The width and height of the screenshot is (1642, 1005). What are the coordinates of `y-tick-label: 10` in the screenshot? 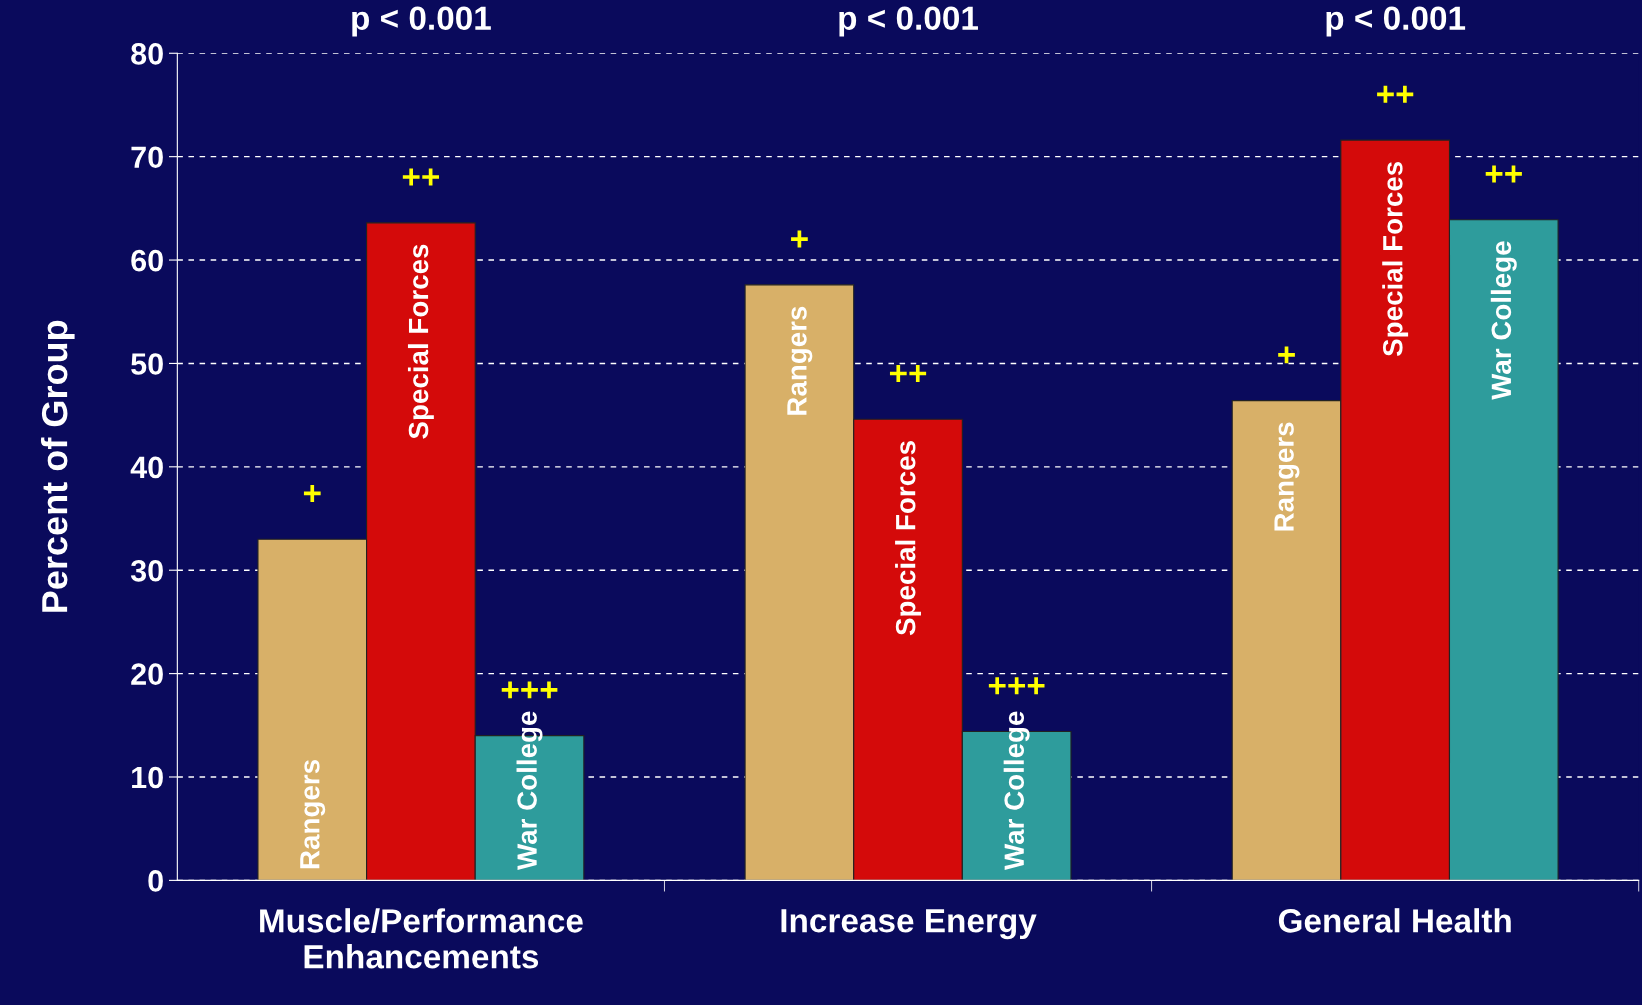 It's located at (147, 777).